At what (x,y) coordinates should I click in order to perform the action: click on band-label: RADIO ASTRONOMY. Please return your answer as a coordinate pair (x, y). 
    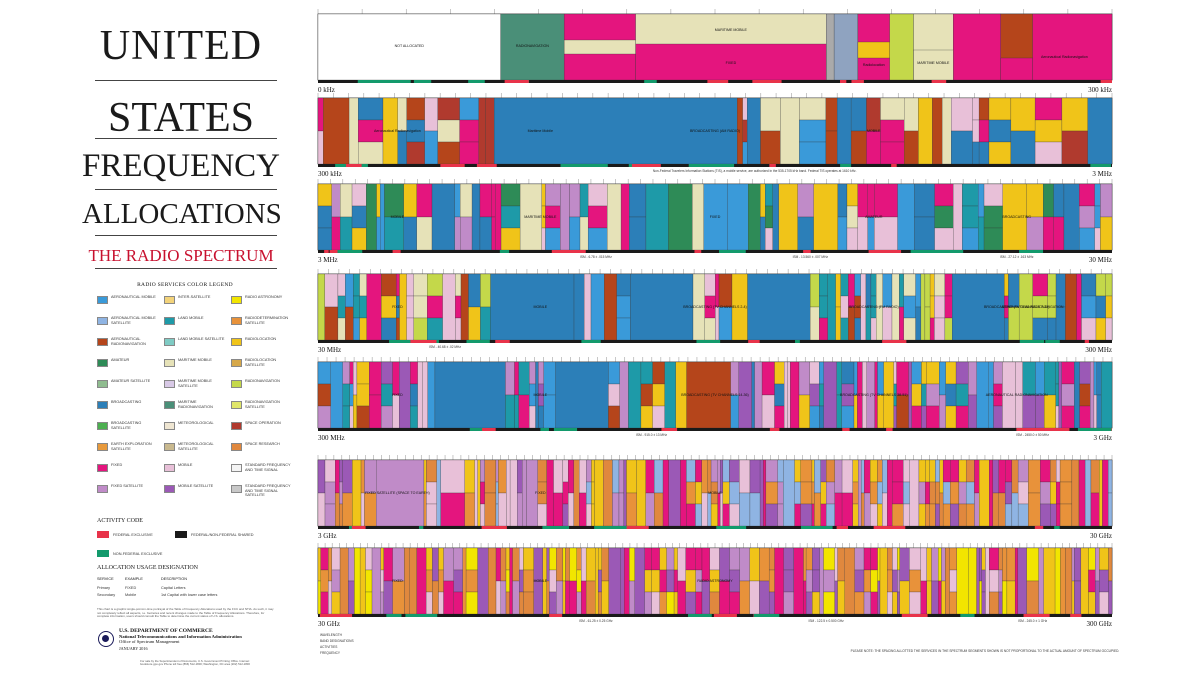
    Looking at the image, I should click on (715, 581).